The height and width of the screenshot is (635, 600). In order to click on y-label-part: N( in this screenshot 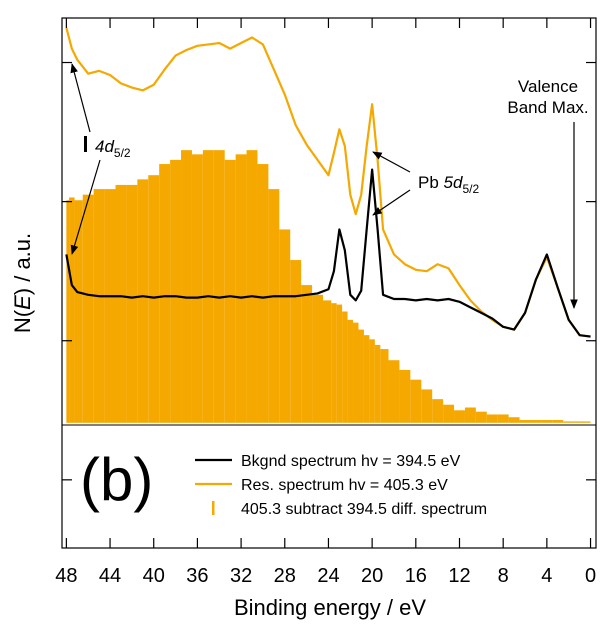, I will do `click(22, 321)`.